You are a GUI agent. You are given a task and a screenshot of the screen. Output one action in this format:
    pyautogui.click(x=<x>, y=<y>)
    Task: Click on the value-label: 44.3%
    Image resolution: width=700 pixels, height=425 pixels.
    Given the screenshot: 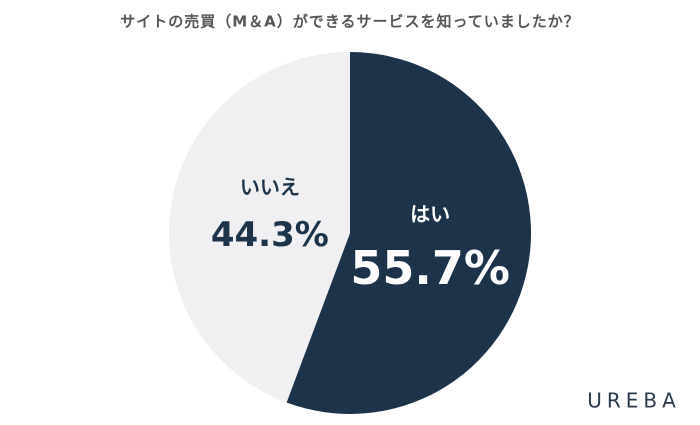 What is the action you would take?
    pyautogui.click(x=270, y=235)
    